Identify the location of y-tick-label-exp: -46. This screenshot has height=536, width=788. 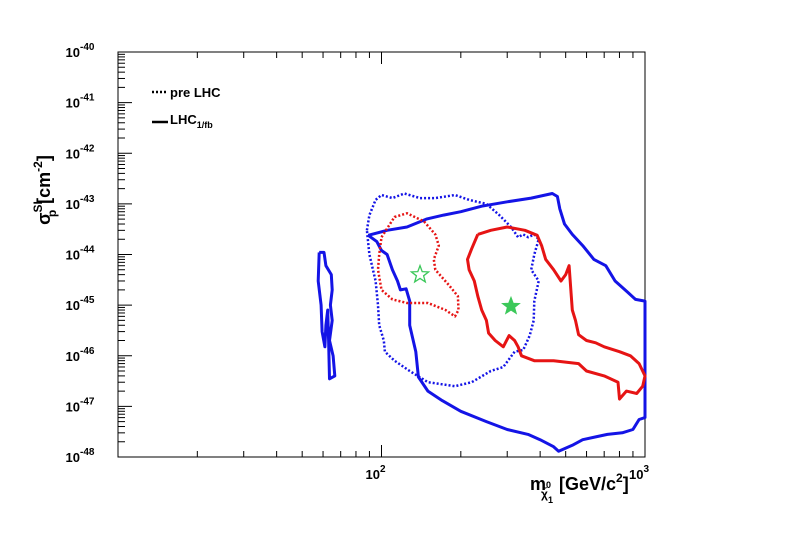
(87, 351).